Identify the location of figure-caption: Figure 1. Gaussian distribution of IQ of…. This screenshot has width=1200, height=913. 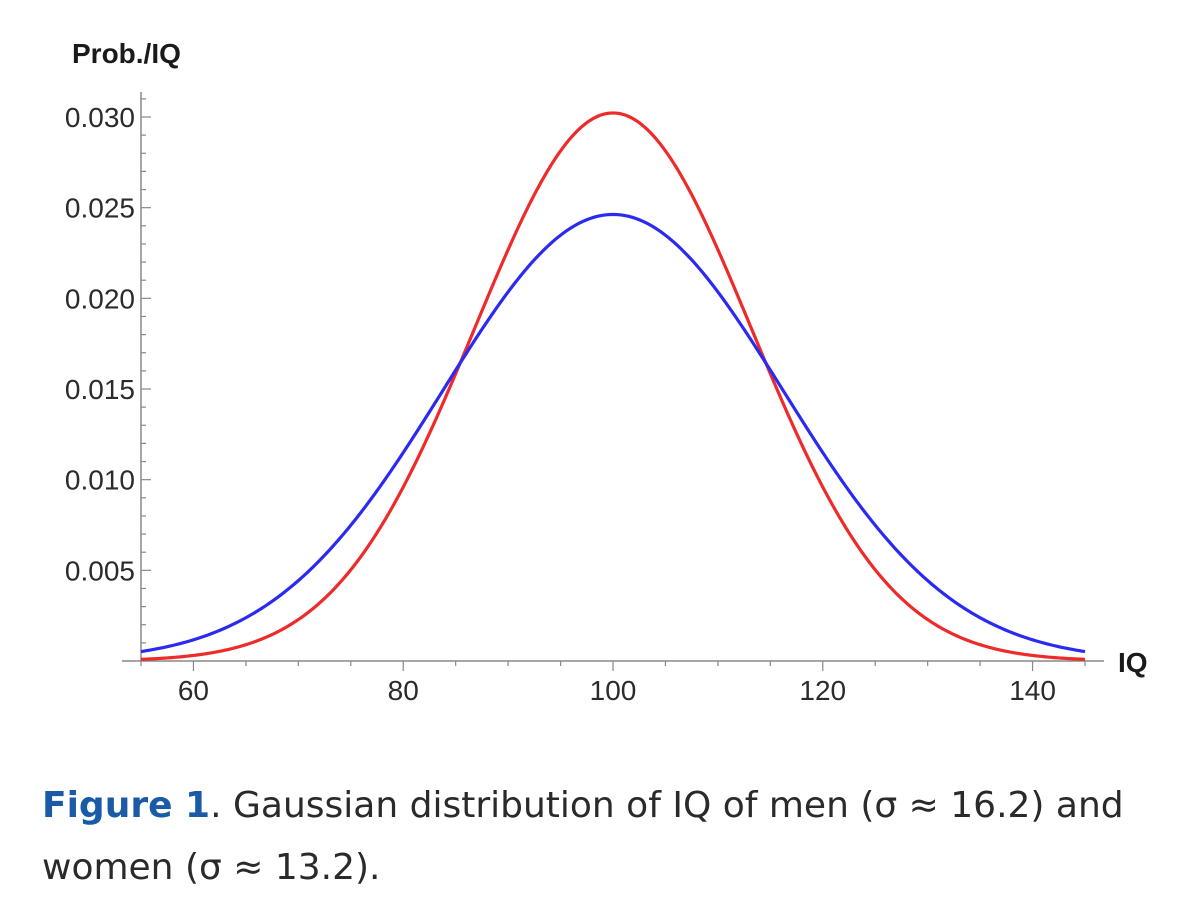
(602, 837).